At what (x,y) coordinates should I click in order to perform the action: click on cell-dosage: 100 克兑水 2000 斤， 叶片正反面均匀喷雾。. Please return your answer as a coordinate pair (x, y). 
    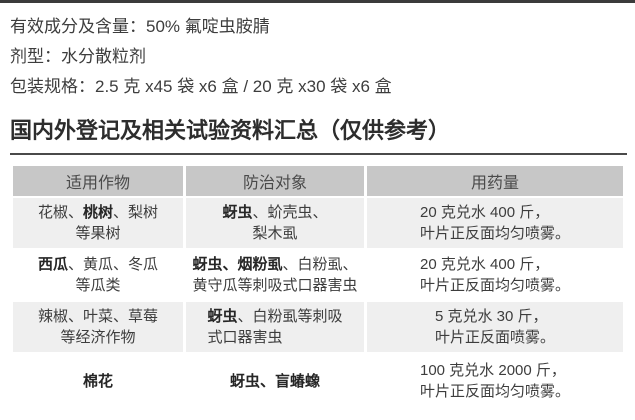
    Looking at the image, I should click on (495, 381).